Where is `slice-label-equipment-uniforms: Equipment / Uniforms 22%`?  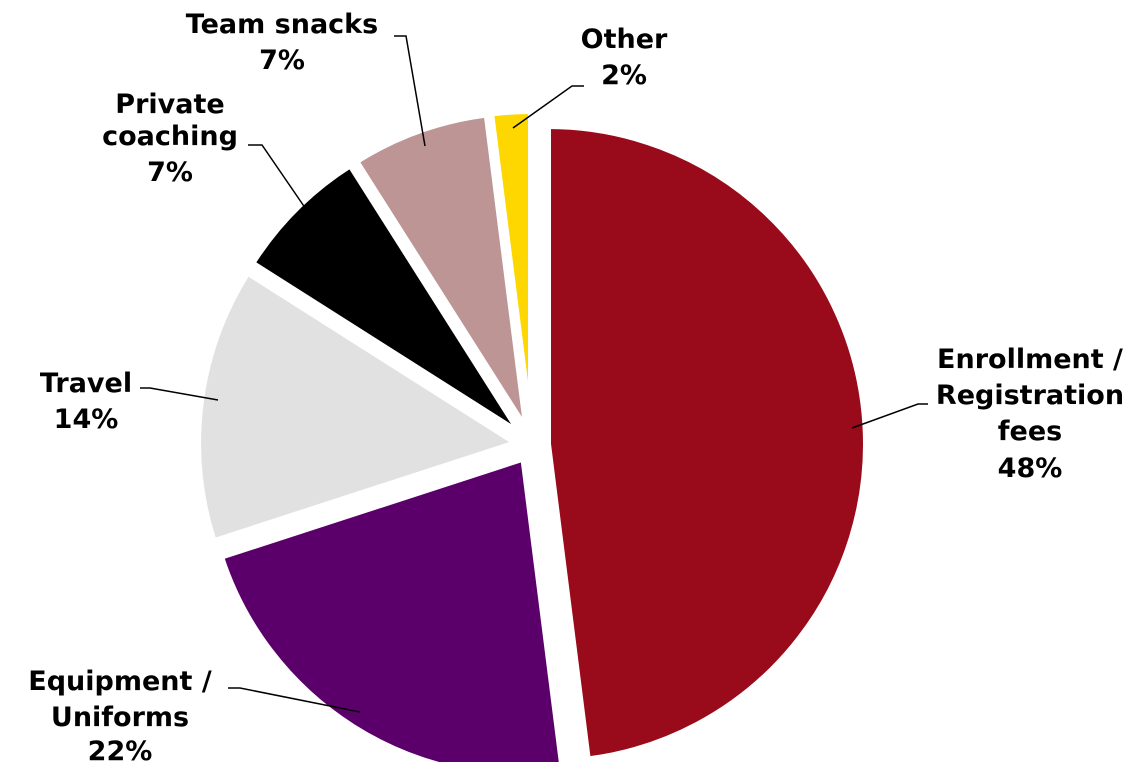
slice-label-equipment-uniforms: Equipment / Uniforms 22% is located at coordinates (120, 714).